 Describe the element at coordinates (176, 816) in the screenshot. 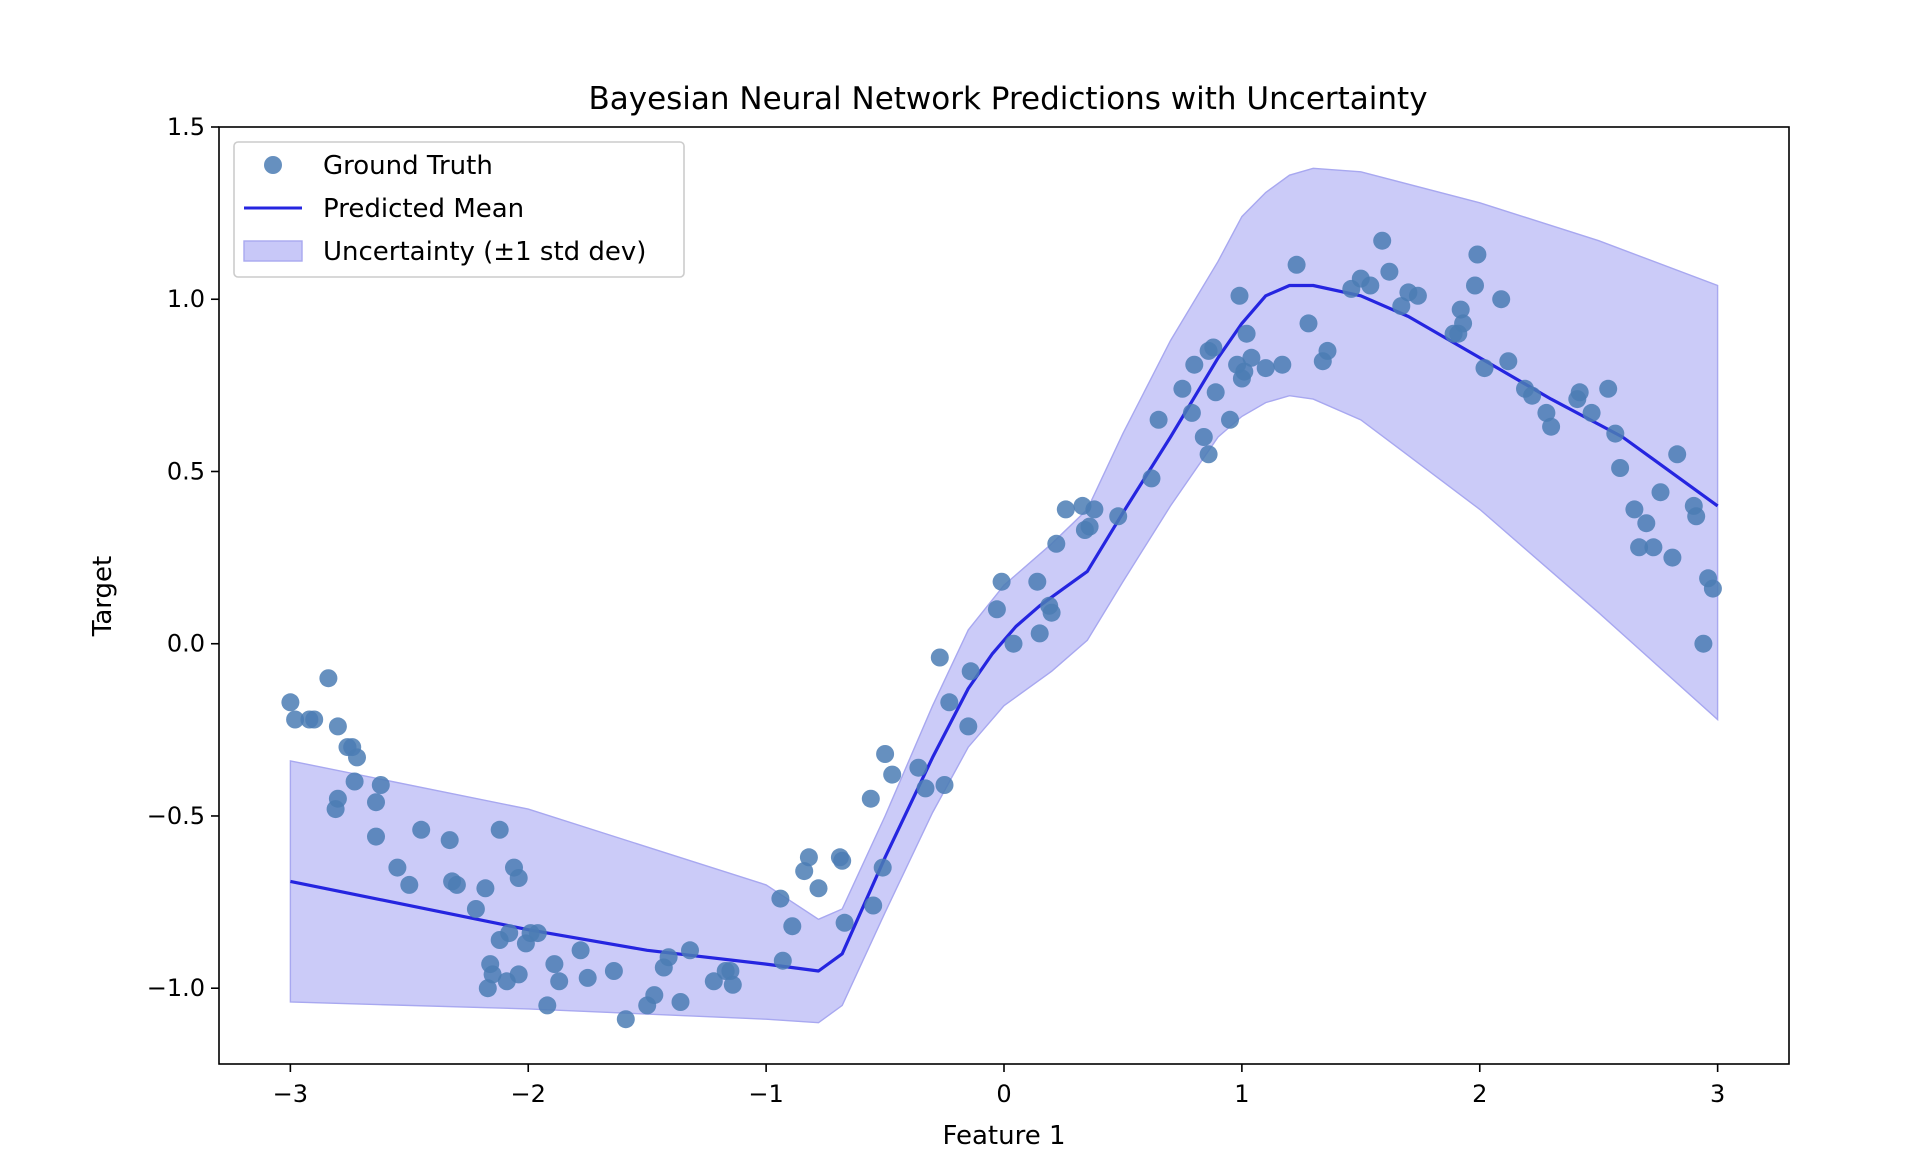

I see `y-tick-label: −0.5` at that location.